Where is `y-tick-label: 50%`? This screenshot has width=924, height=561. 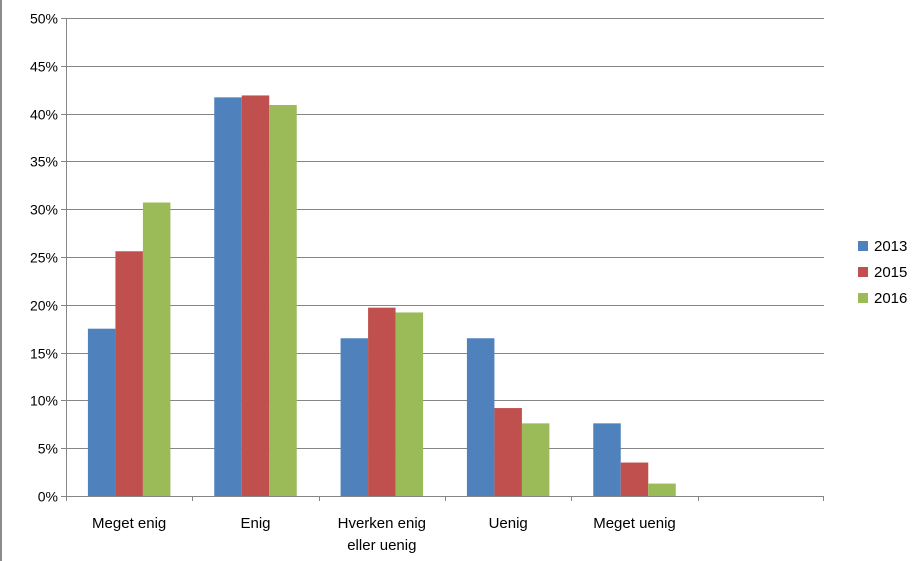 y-tick-label: 50% is located at coordinates (44, 19).